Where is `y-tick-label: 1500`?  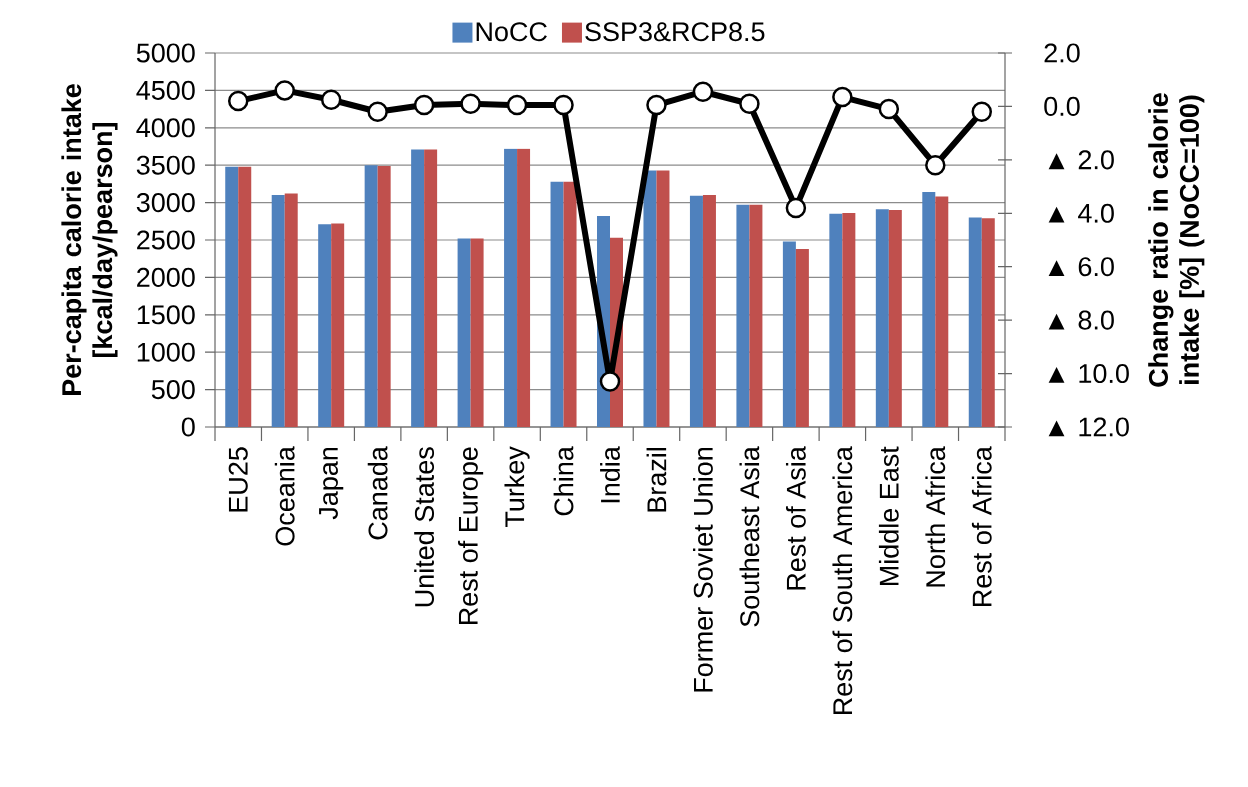 y-tick-label: 1500 is located at coordinates (166, 315).